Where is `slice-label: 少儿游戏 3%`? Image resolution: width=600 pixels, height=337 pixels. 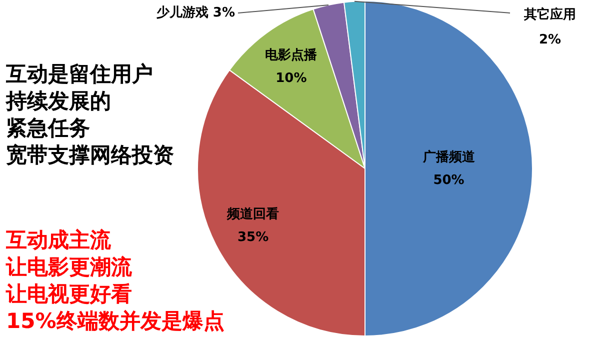
slice-label: 少儿游戏 3% is located at coordinates (195, 12).